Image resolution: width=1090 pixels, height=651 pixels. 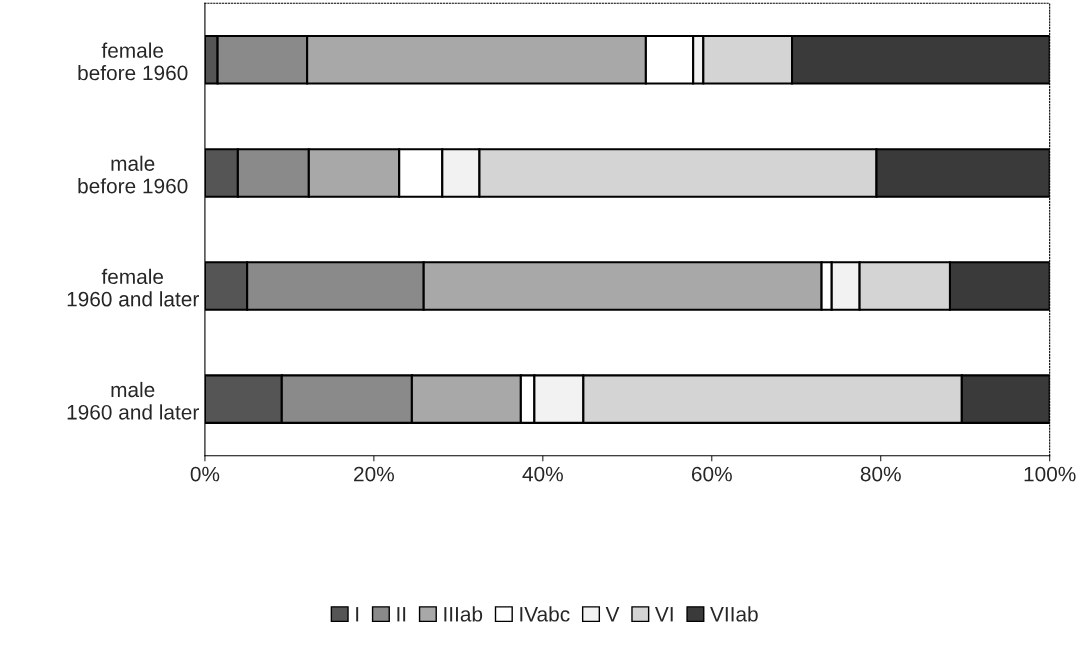 I want to click on y-tick-label: female before 1960, so click(x=133, y=61).